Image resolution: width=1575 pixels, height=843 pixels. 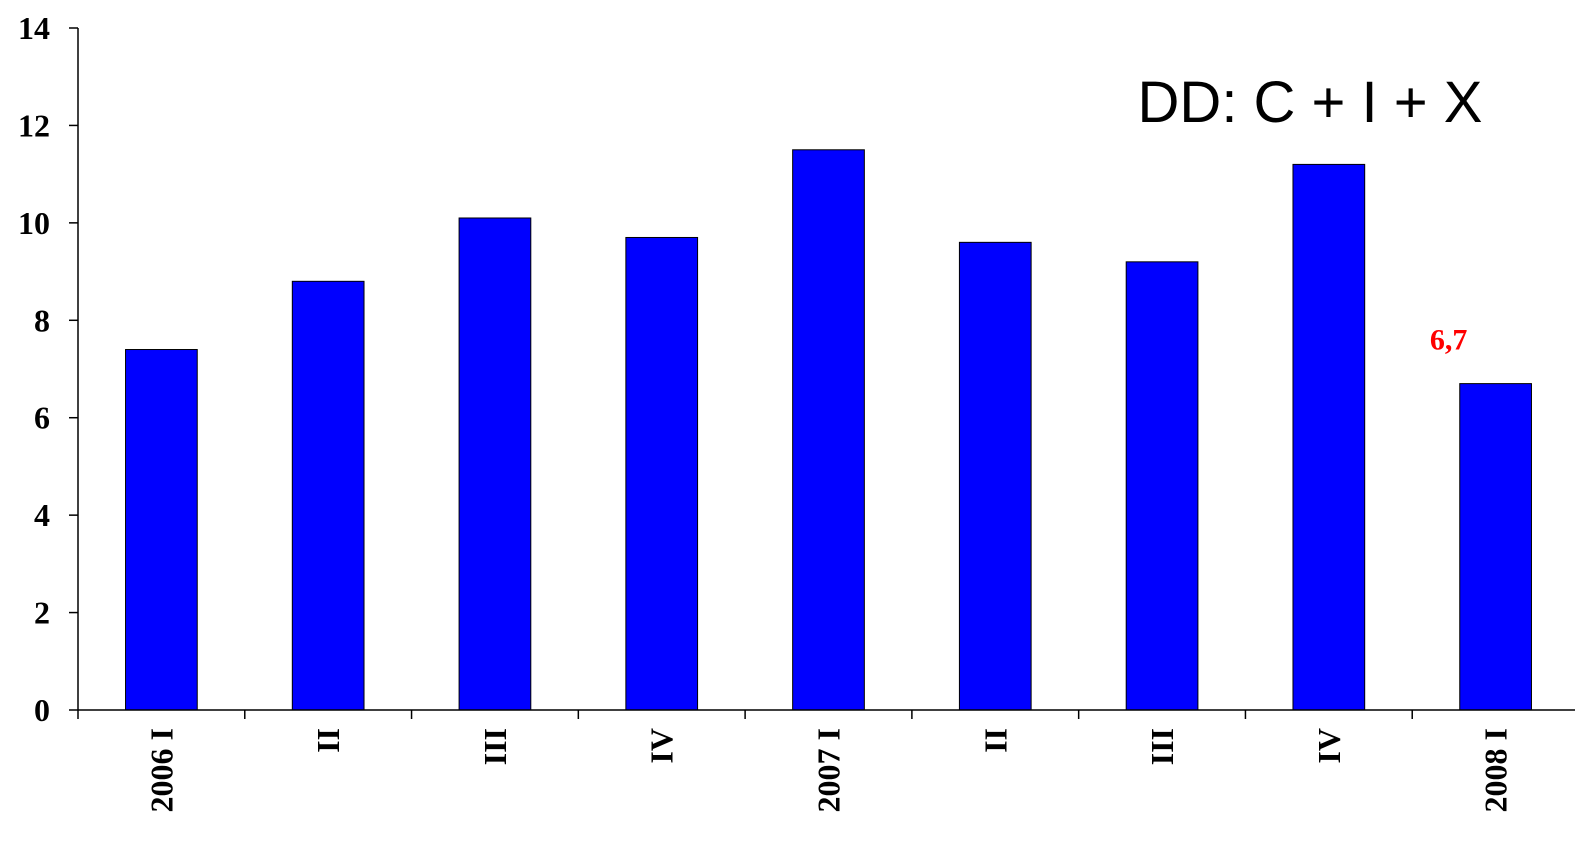 What do you see at coordinates (829, 770) in the screenshot?
I see `x-category-label: 2007 I` at bounding box center [829, 770].